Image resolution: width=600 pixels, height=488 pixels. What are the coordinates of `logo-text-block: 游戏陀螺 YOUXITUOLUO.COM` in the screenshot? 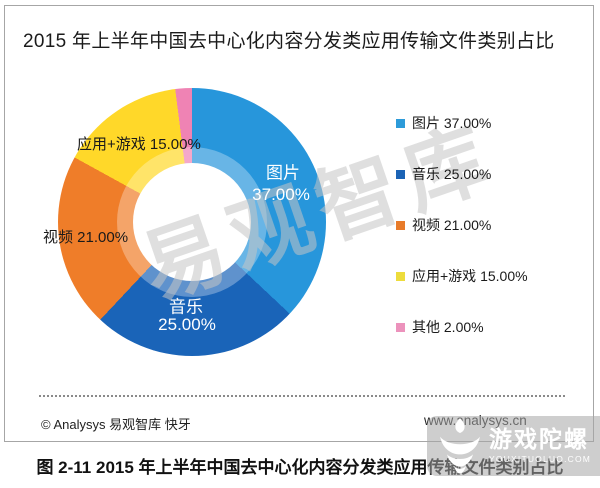 It's located at (540, 445).